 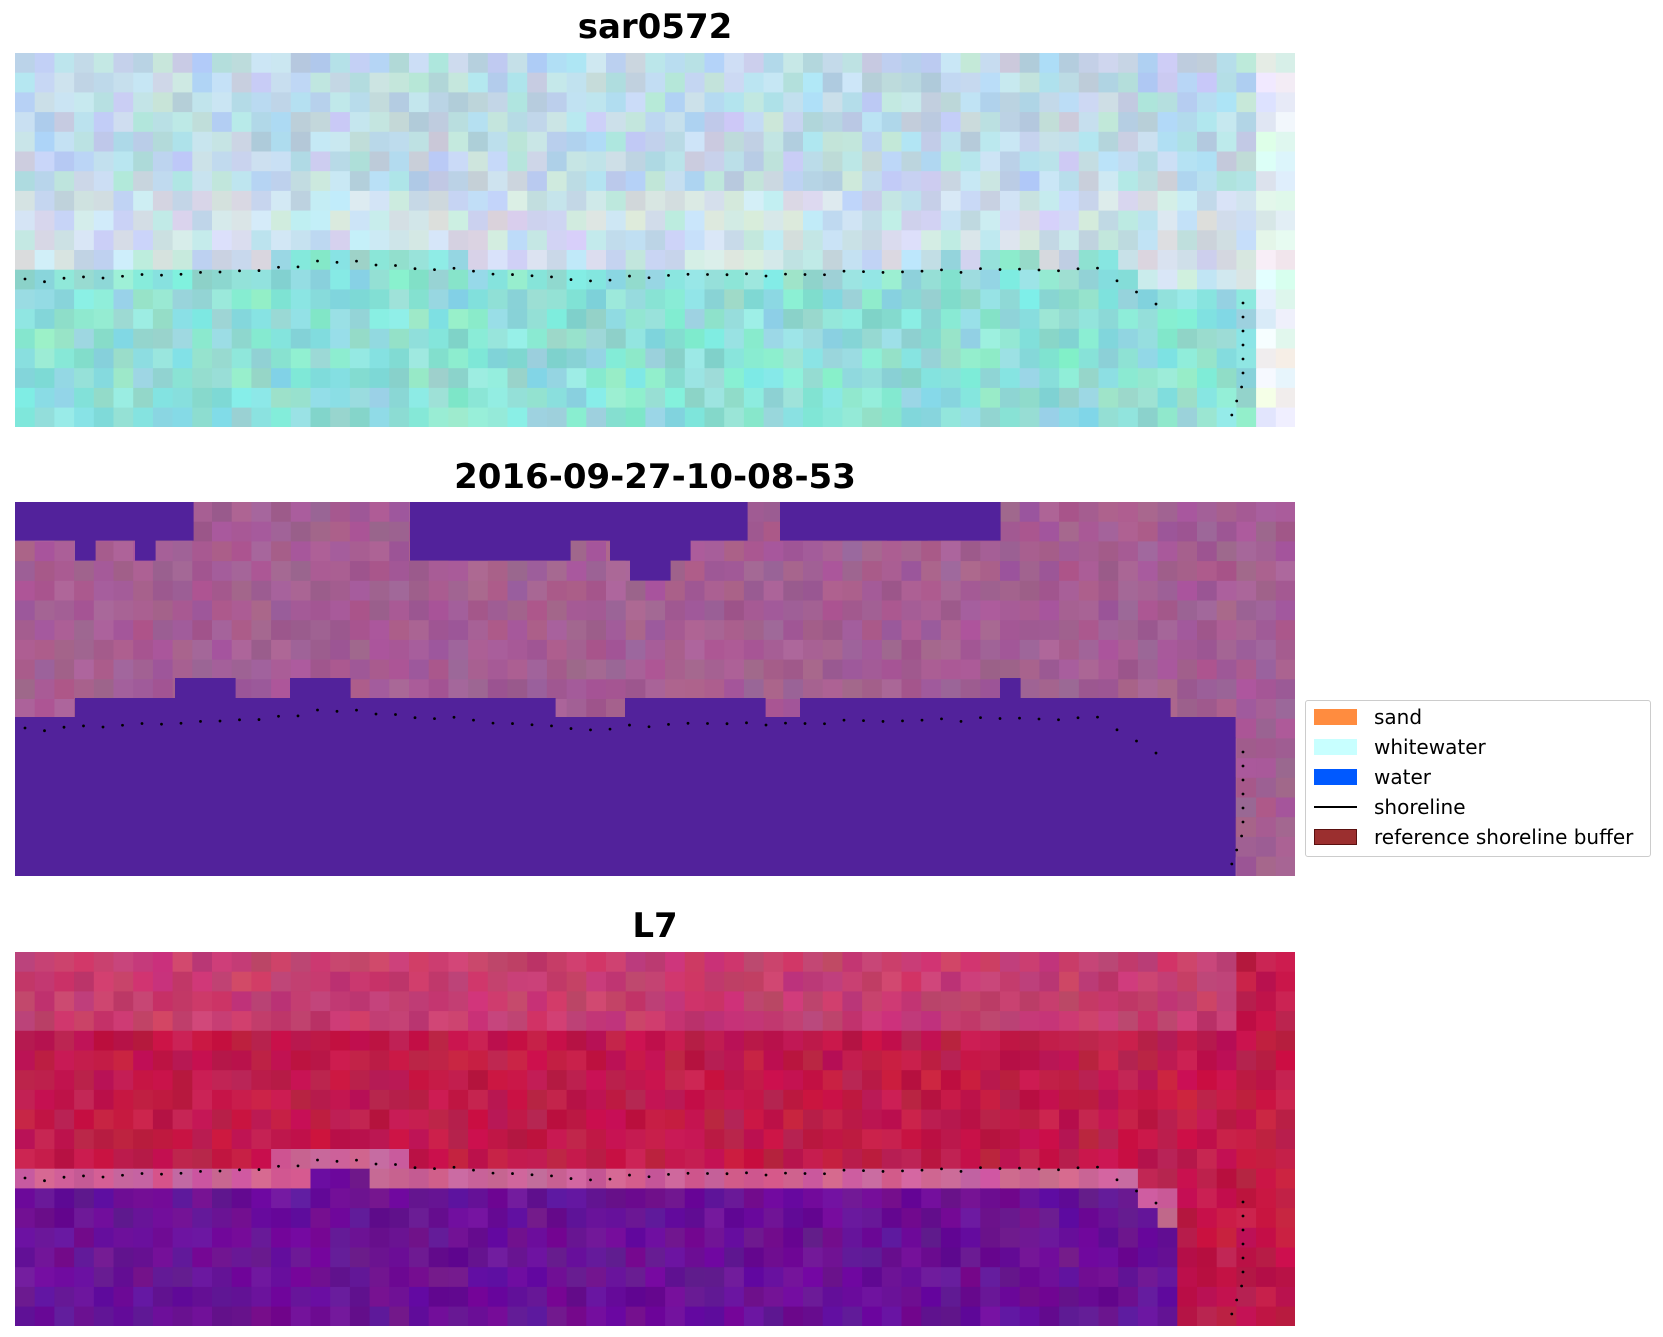 I want to click on legend-item-shoreline: shoreline, so click(x=1390, y=807).